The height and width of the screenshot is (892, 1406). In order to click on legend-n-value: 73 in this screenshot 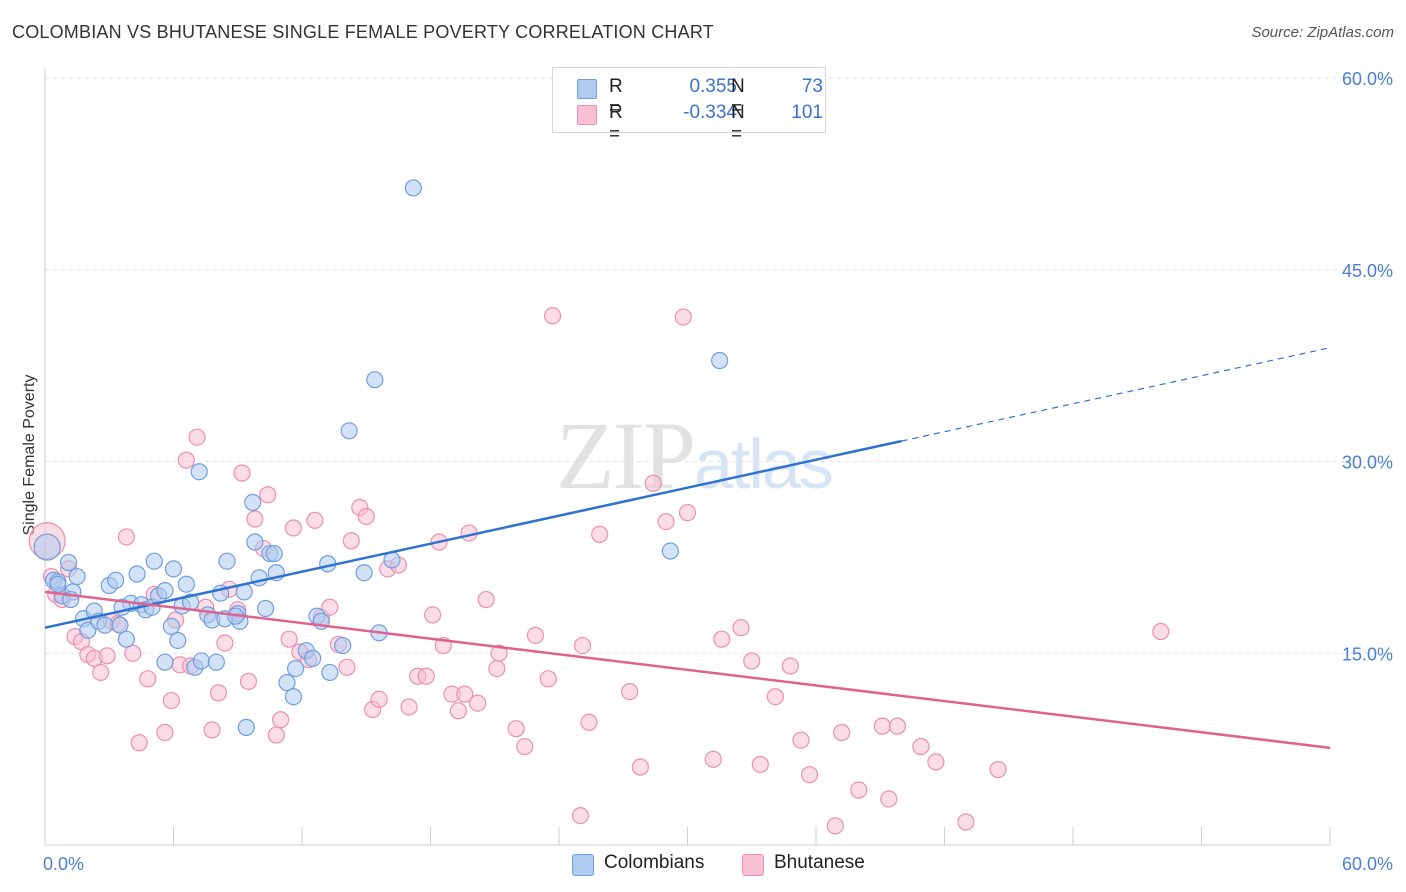, I will do `click(812, 86)`.